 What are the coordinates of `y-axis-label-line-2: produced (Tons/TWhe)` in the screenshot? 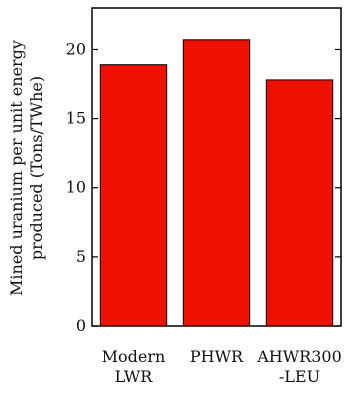 It's located at (36, 168).